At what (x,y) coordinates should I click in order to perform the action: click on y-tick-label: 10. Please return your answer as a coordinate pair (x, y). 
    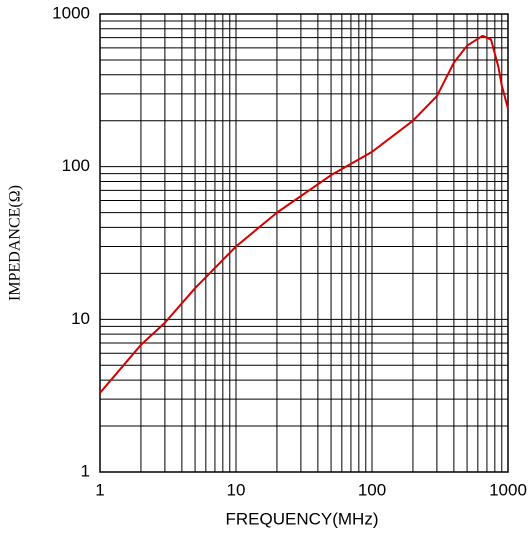
    Looking at the image, I should click on (80, 318).